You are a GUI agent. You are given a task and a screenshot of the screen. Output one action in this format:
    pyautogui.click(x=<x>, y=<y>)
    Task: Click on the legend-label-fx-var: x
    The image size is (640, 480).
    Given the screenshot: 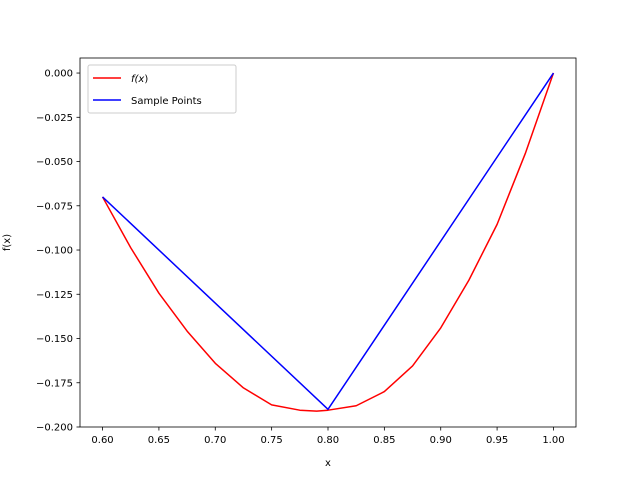 What is the action you would take?
    pyautogui.click(x=140, y=79)
    